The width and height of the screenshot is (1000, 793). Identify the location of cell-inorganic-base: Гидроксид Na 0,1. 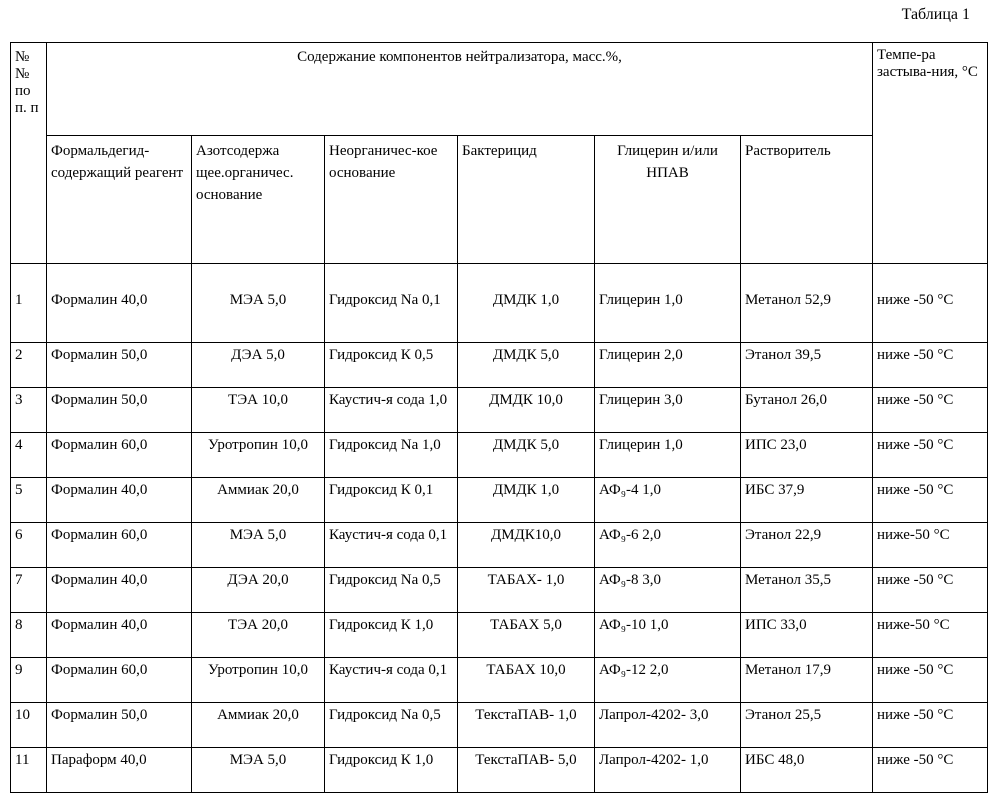
(391, 303).